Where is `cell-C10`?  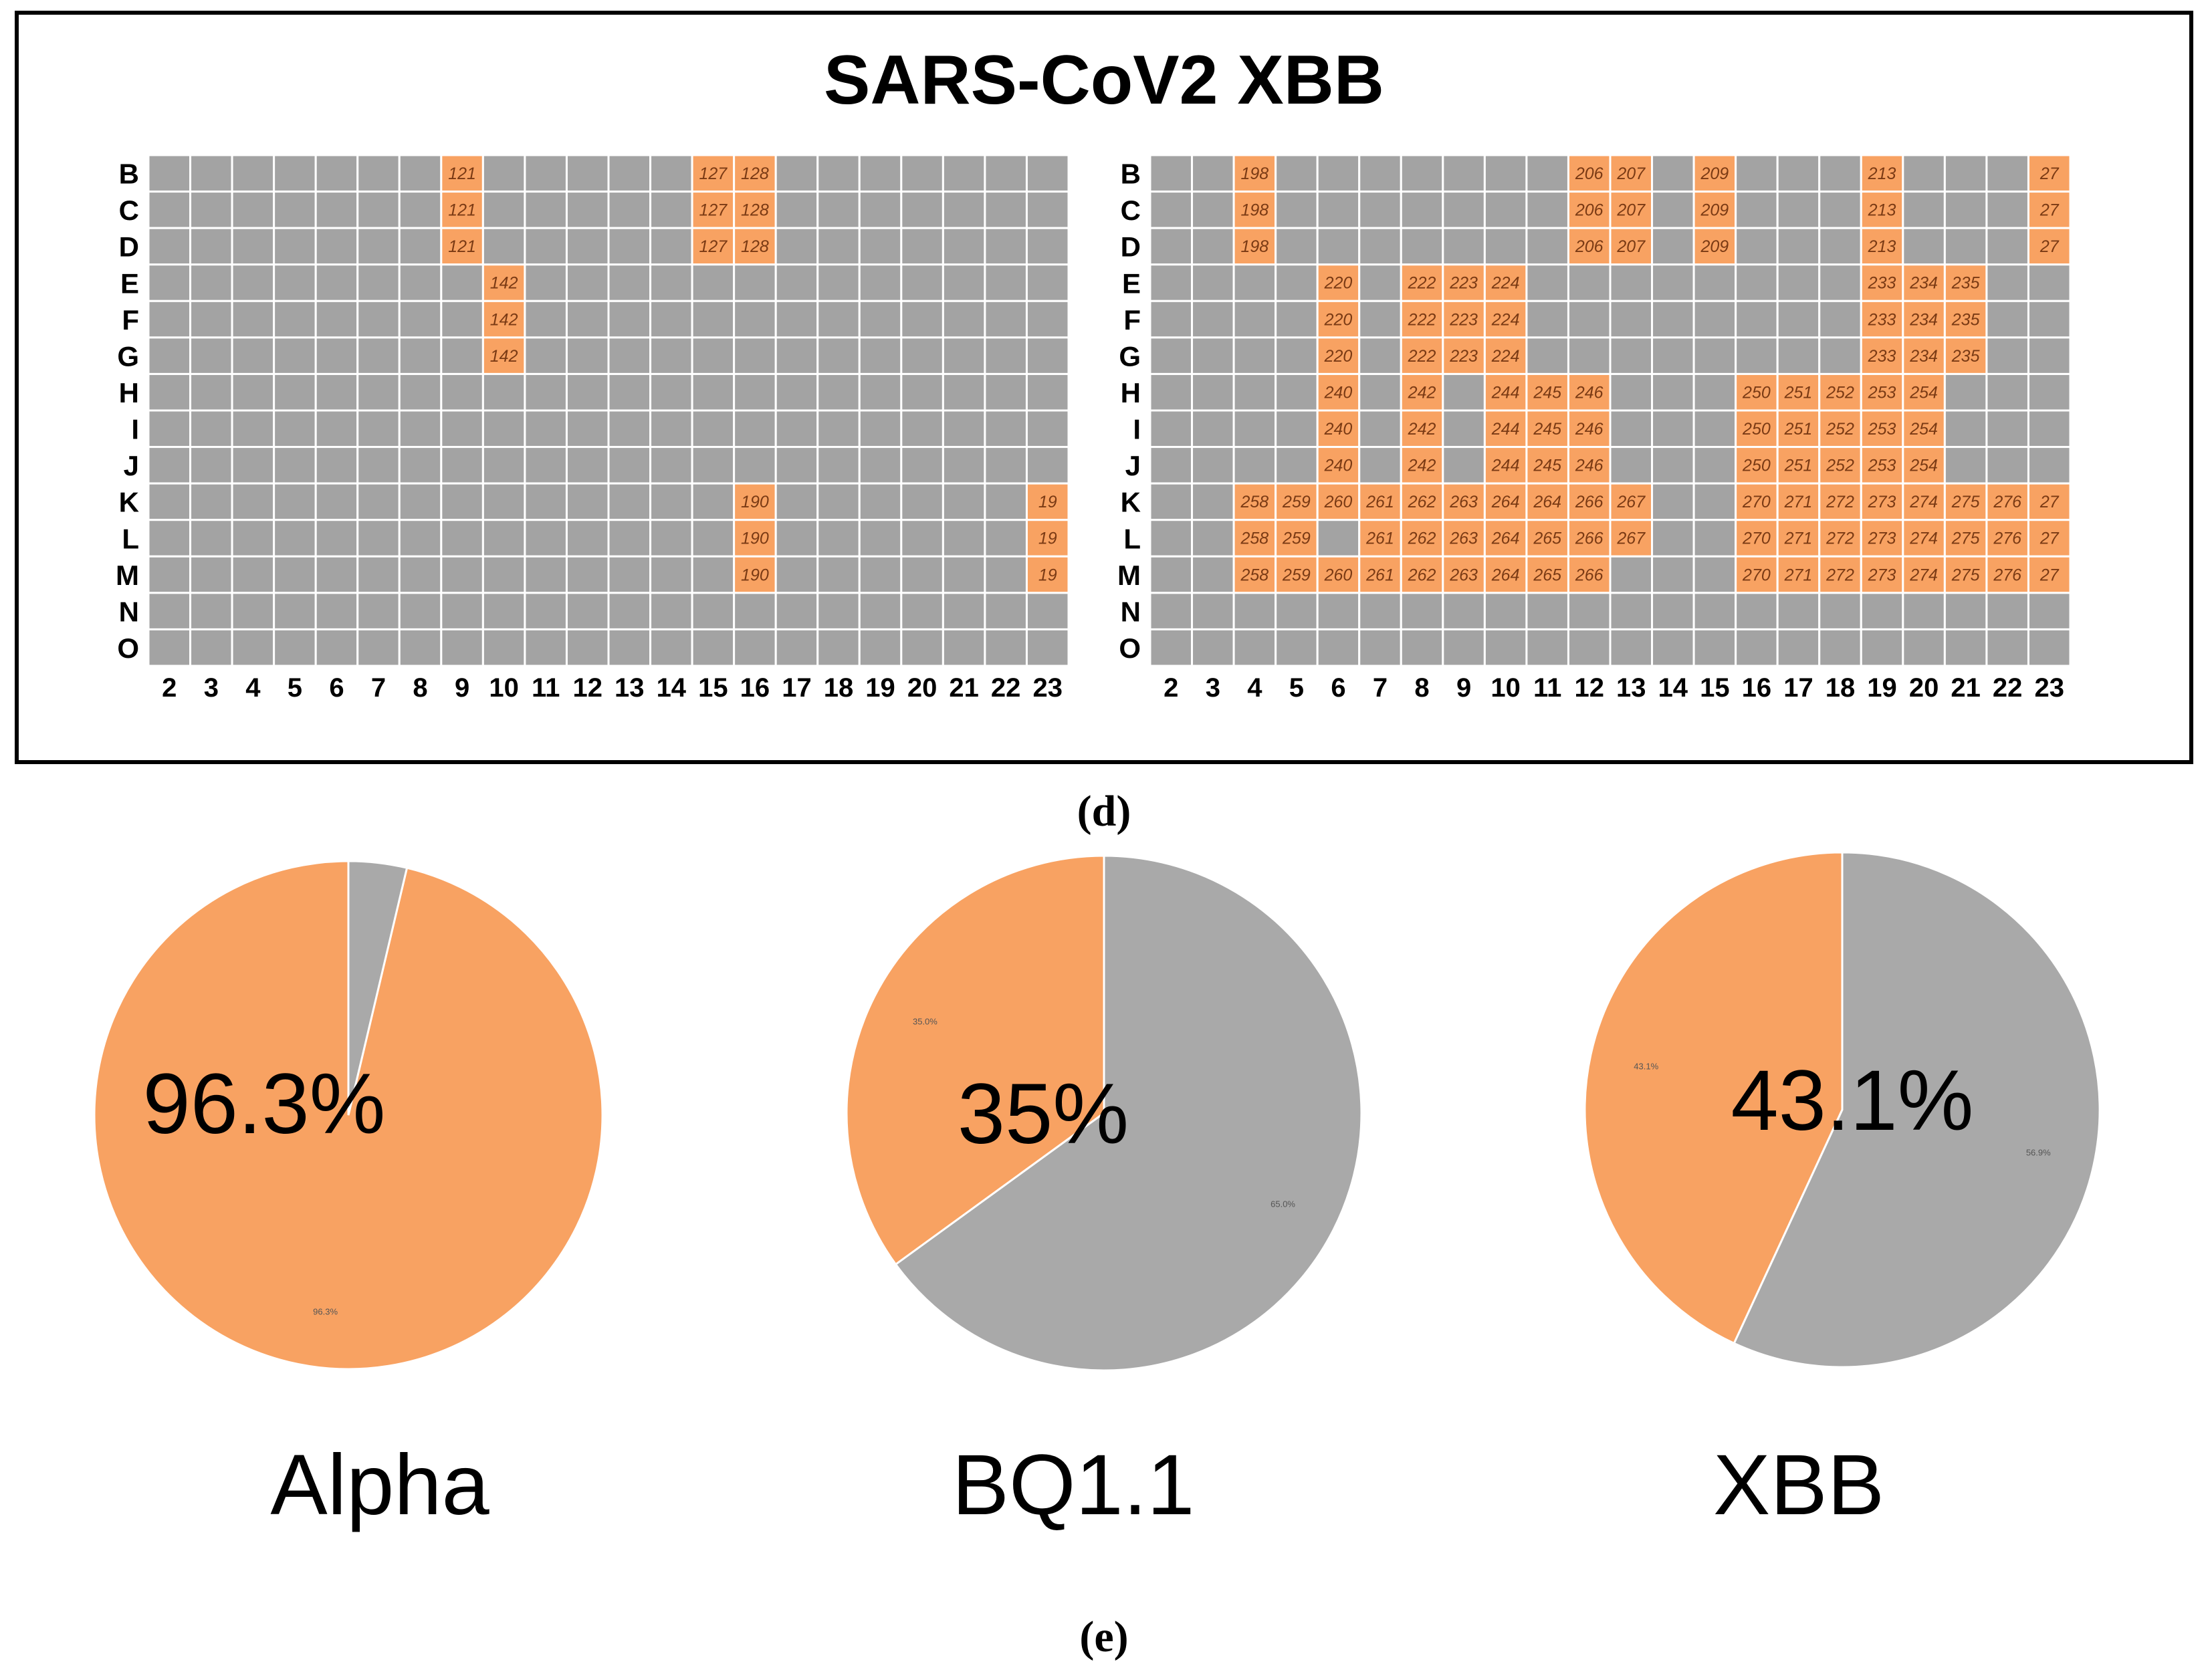
cell-C10 is located at coordinates (504, 210).